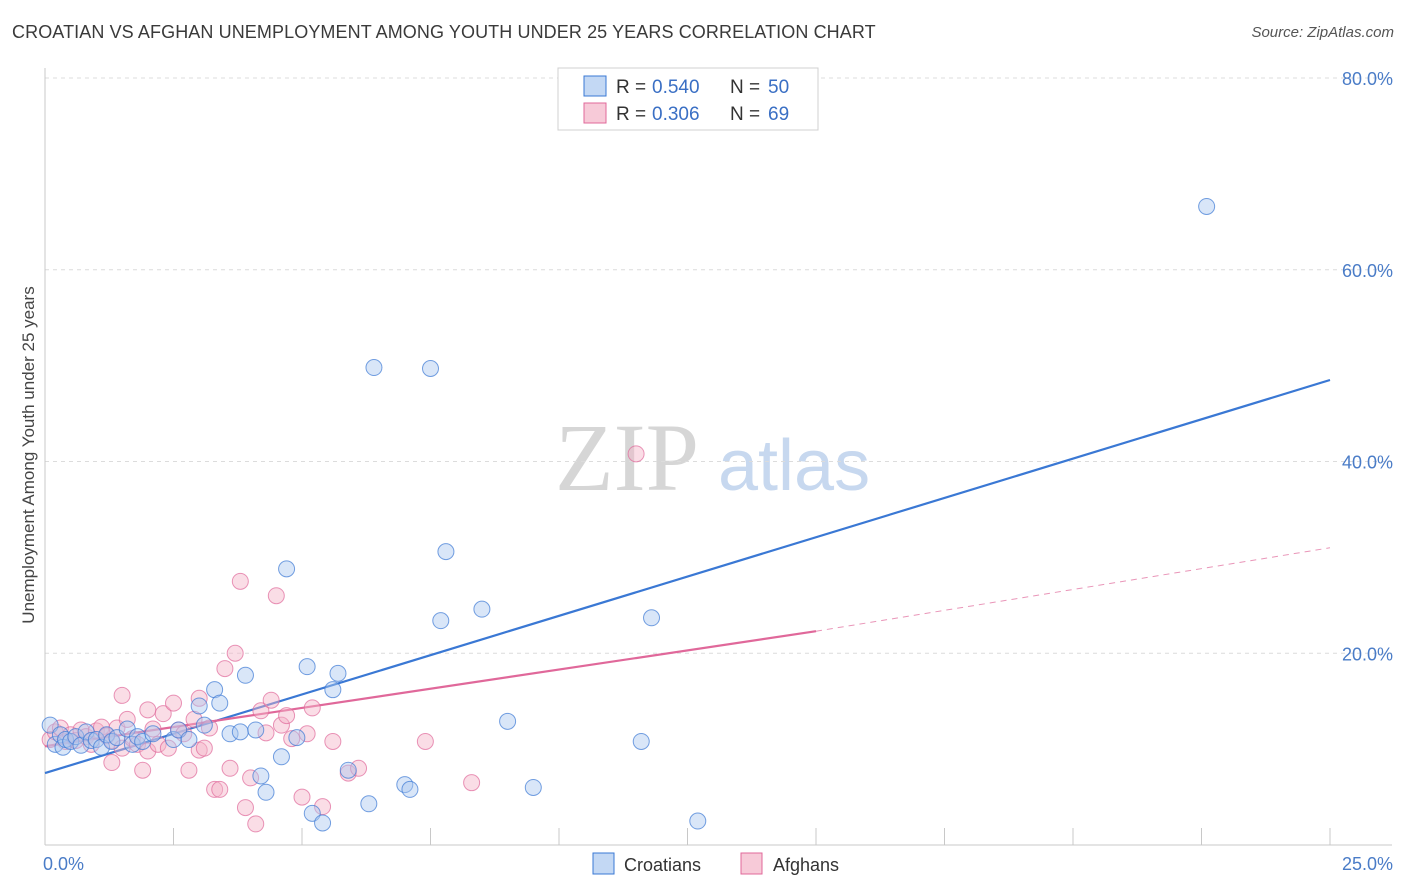  Describe the element at coordinates (715, 863) in the screenshot. I see `bottom-legend: Croatians Afghans` at that location.